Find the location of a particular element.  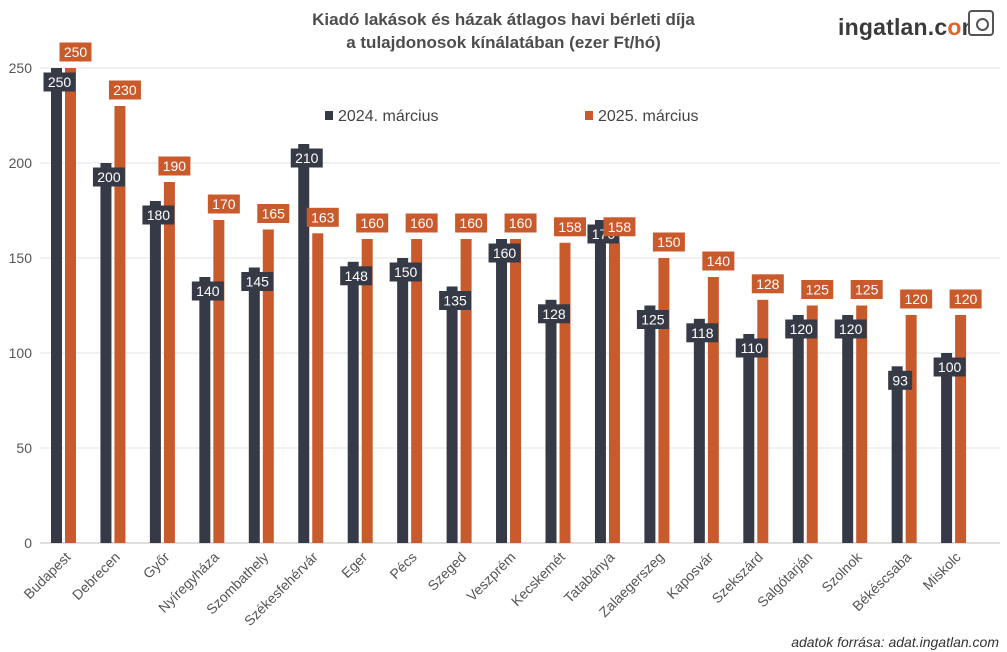

data-label-text: 150 is located at coordinates (669, 242).